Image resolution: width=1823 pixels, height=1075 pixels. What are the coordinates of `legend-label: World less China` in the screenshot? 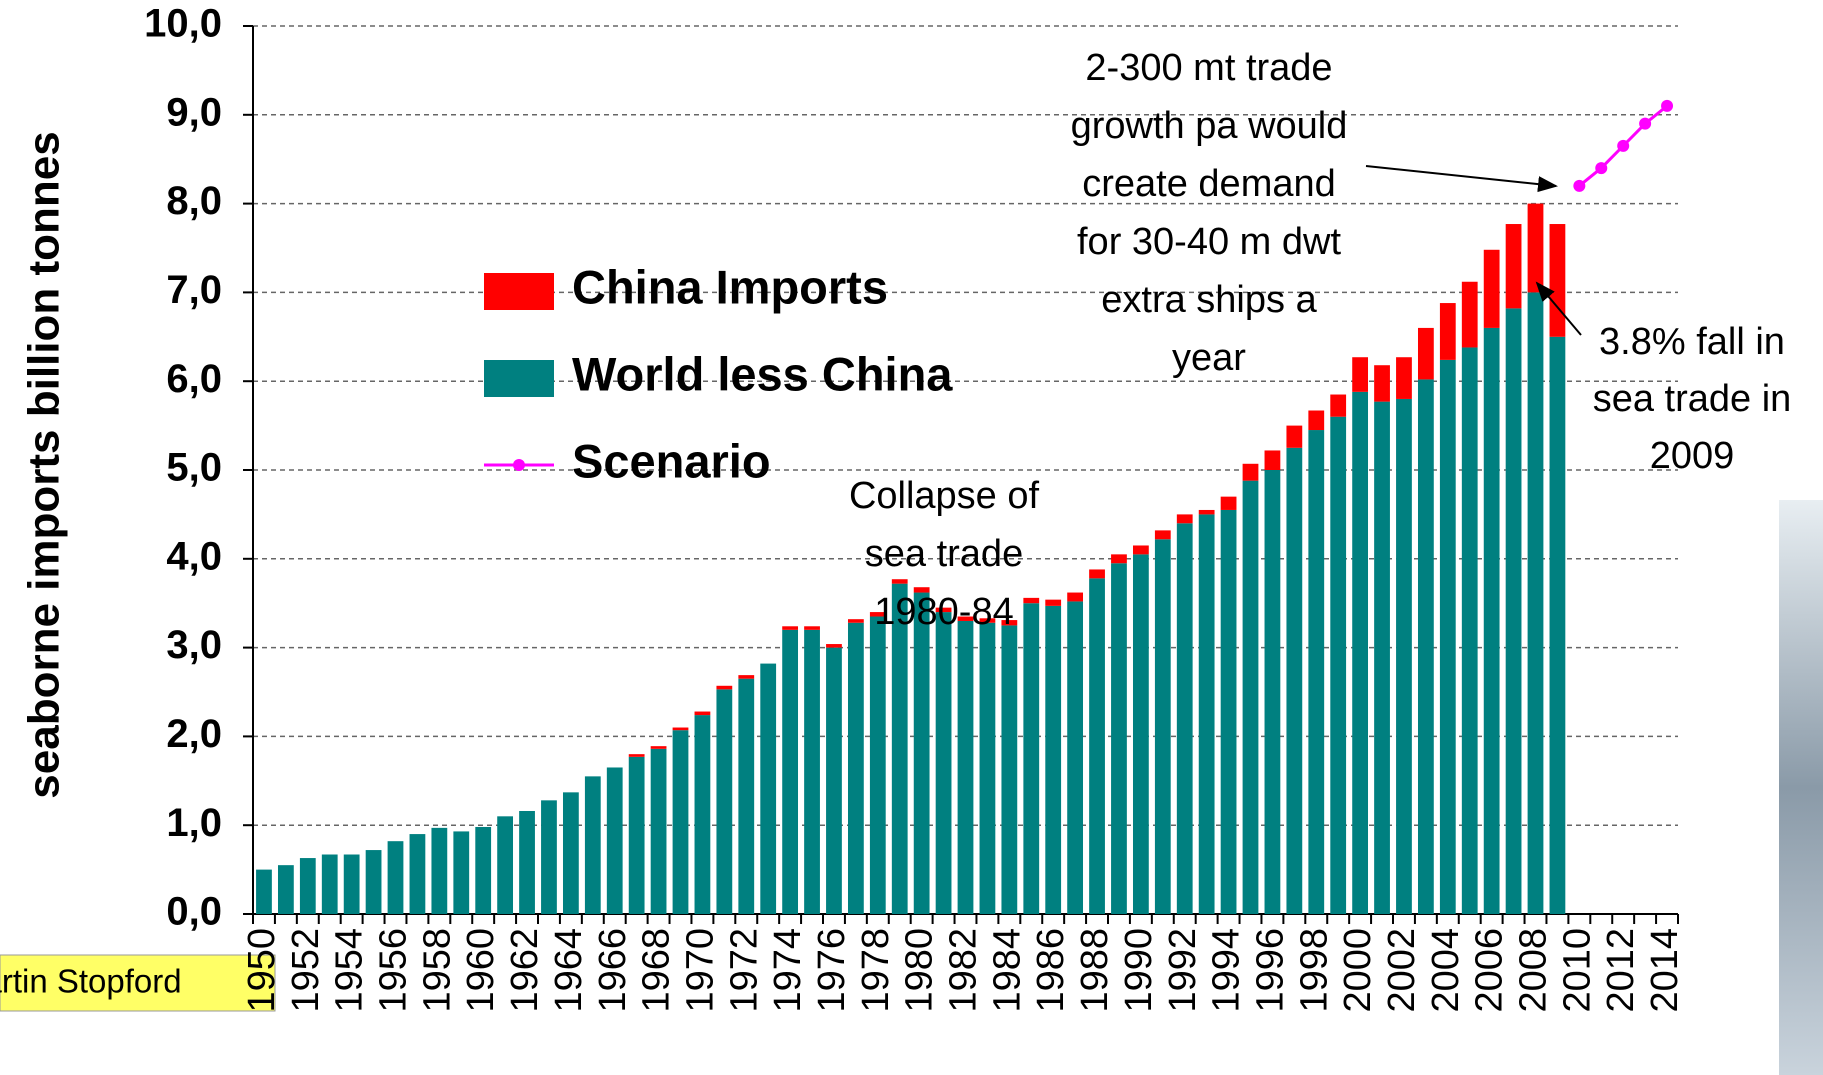 It's located at (762, 373).